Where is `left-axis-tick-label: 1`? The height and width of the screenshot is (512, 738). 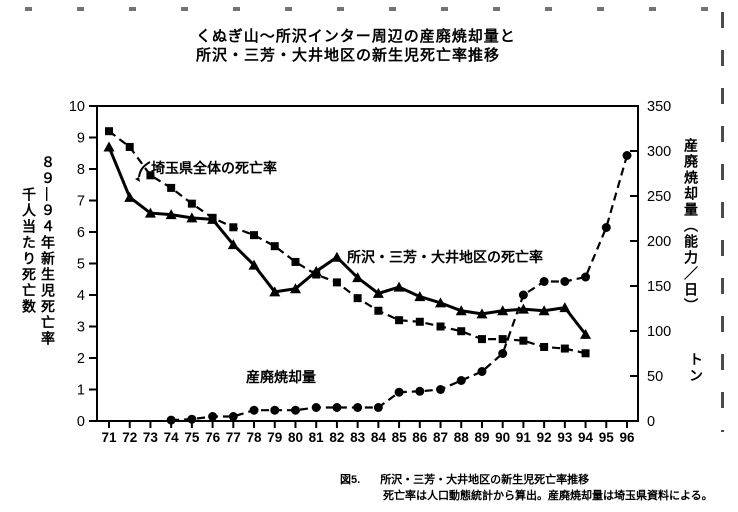 left-axis-tick-label: 1 is located at coordinates (81, 391).